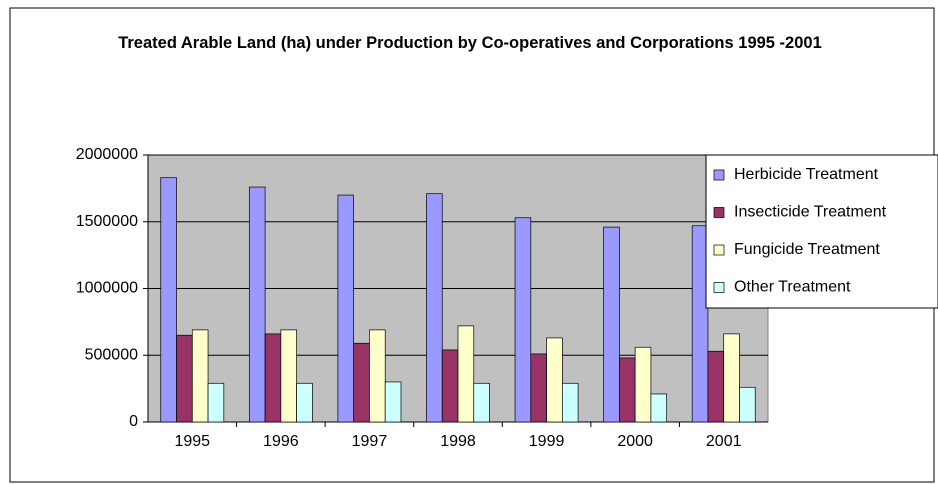 The height and width of the screenshot is (484, 938). I want to click on x-tick-label: 1995, so click(192, 441).